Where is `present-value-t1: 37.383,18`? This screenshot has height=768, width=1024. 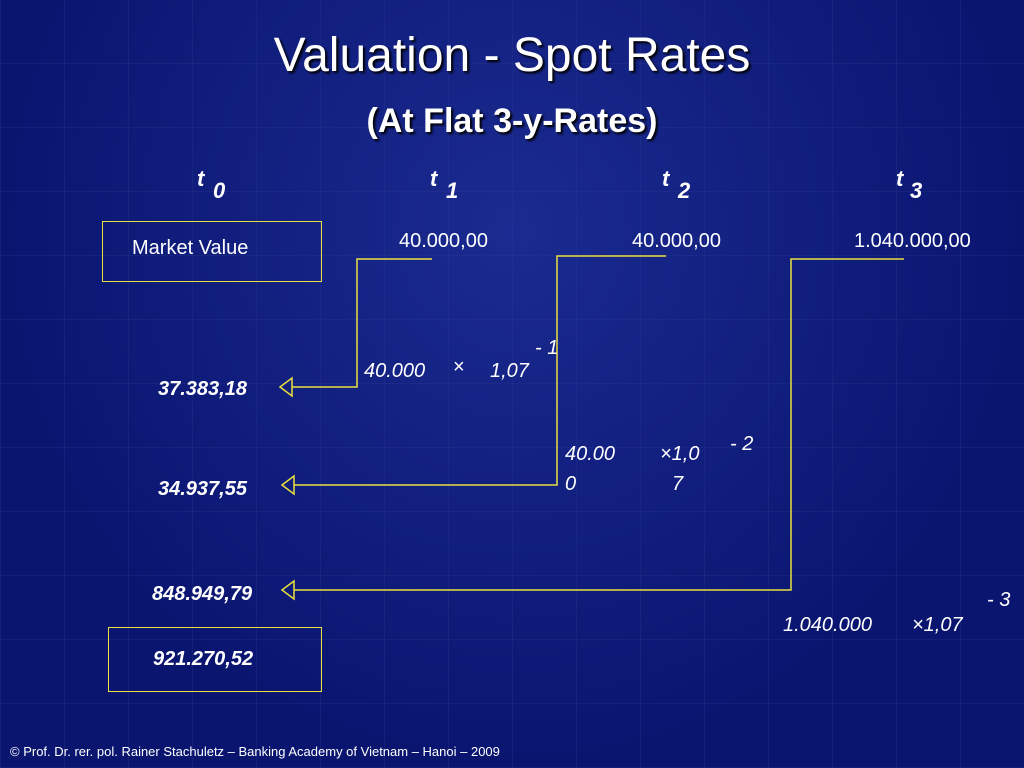 present-value-t1: 37.383,18 is located at coordinates (202, 389).